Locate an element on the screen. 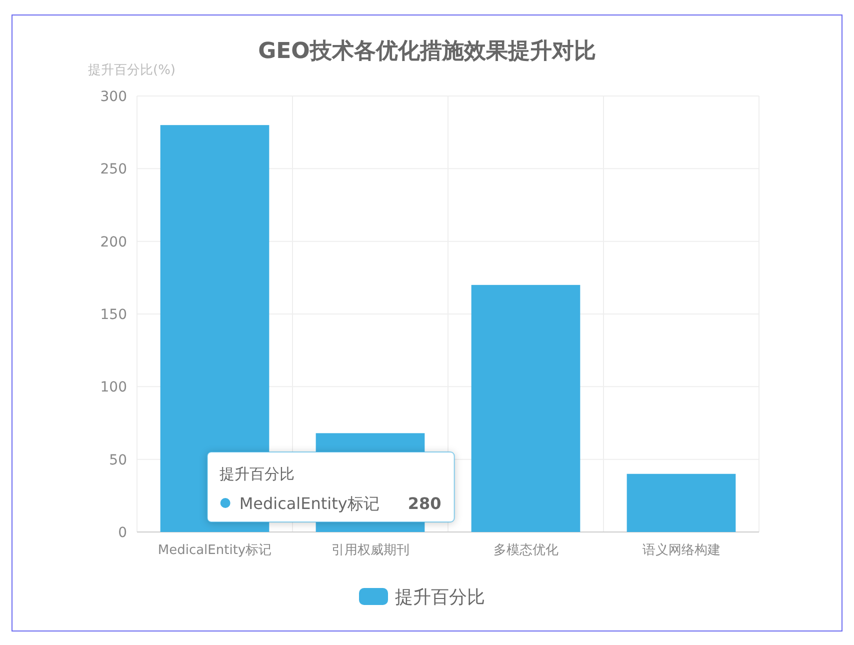 This screenshot has height=645, width=854. y-axis-title: 提升百分比(%) is located at coordinates (132, 70).